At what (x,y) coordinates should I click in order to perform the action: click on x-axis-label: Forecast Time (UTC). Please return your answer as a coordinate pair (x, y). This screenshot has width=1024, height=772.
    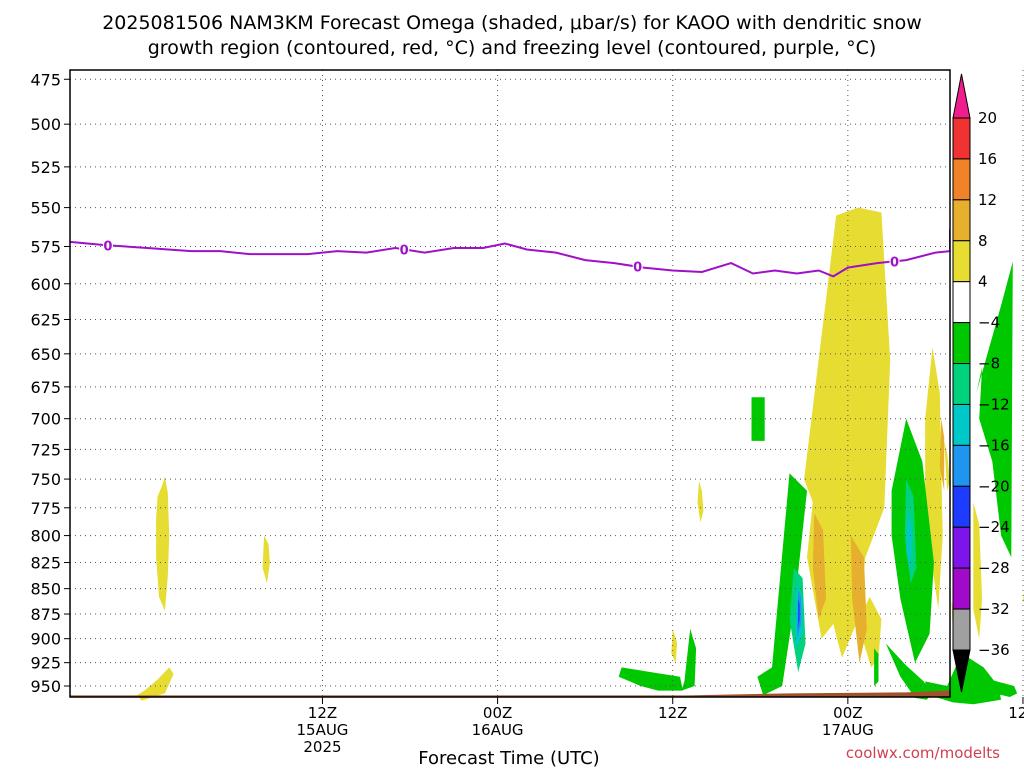
    Looking at the image, I should click on (508, 758).